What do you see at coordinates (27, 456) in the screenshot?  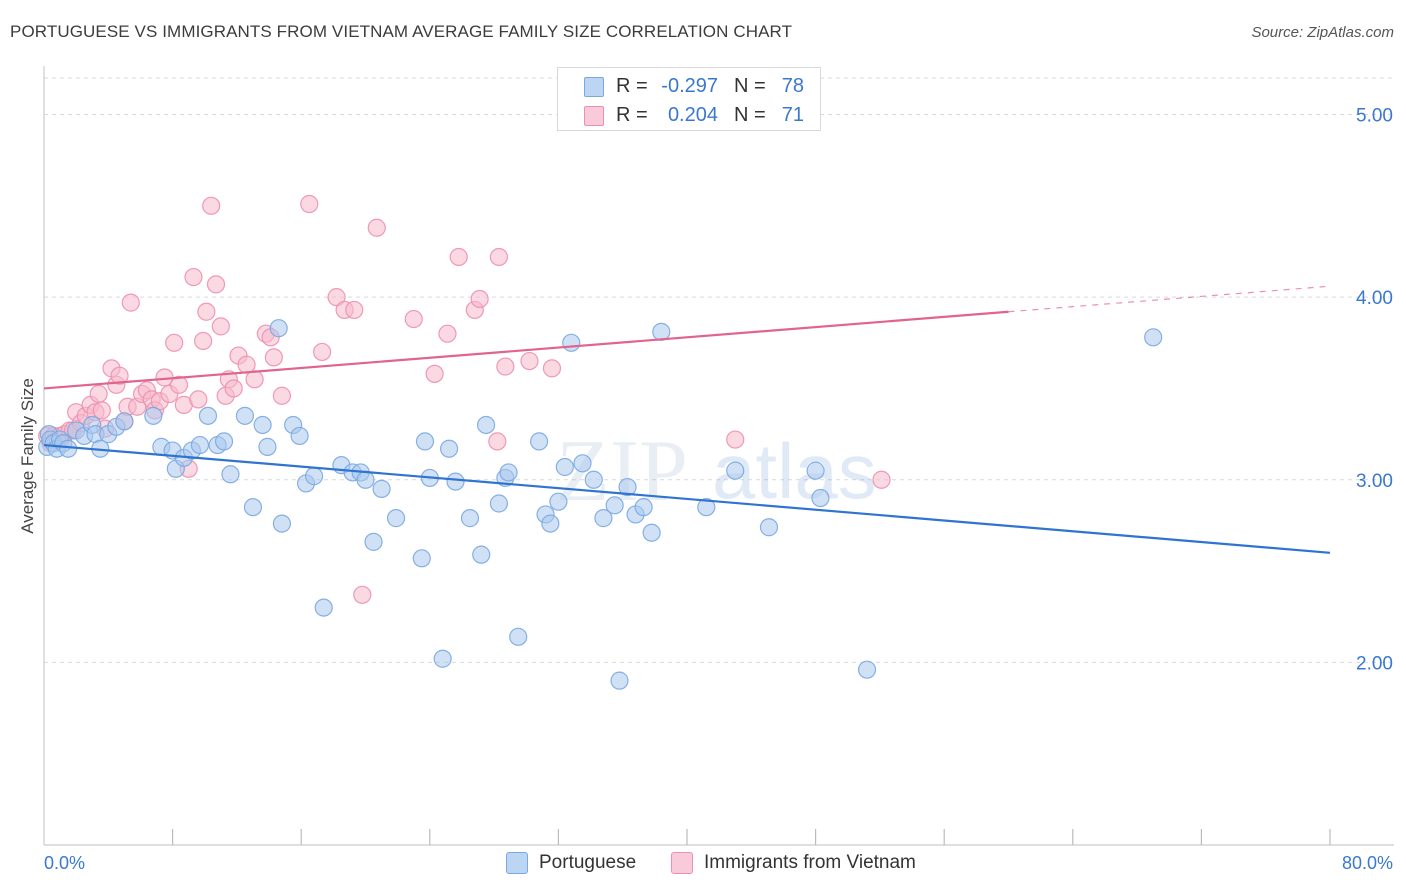 I see `y-axis-label: Average Family Size` at bounding box center [27, 456].